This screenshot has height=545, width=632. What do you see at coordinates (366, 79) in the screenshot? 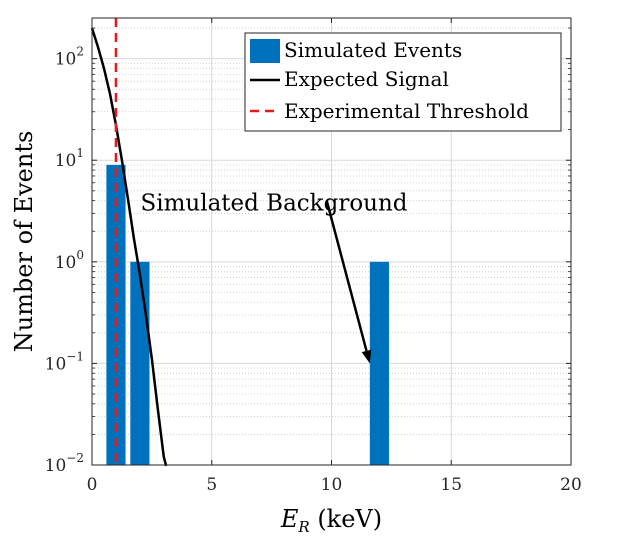
I see `legend-label-expected-signal: Expected Signal` at bounding box center [366, 79].